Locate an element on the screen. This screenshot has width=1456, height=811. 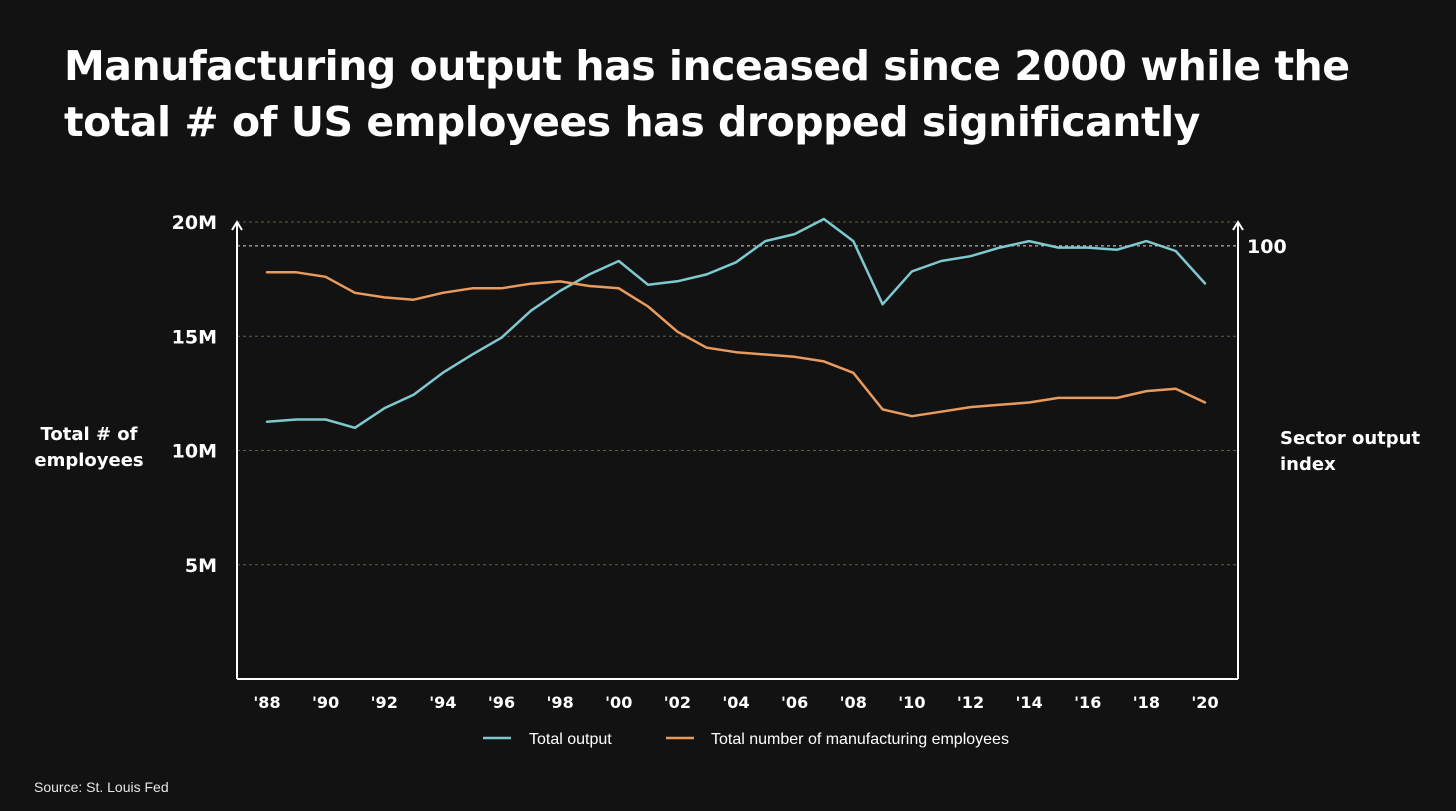
x-tick-label: '10 is located at coordinates (911, 702).